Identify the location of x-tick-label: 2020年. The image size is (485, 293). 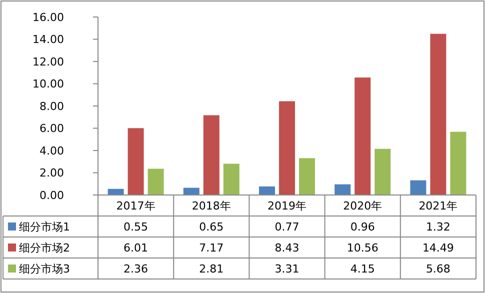
(362, 205).